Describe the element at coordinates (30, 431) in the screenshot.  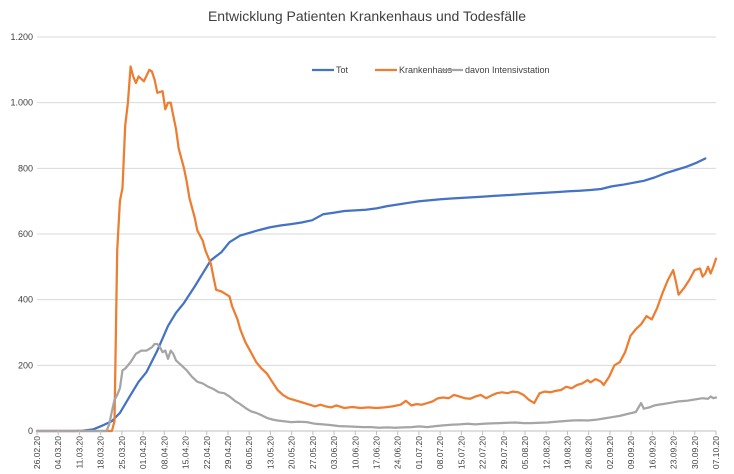
I see `y-tick-label: 0` at that location.